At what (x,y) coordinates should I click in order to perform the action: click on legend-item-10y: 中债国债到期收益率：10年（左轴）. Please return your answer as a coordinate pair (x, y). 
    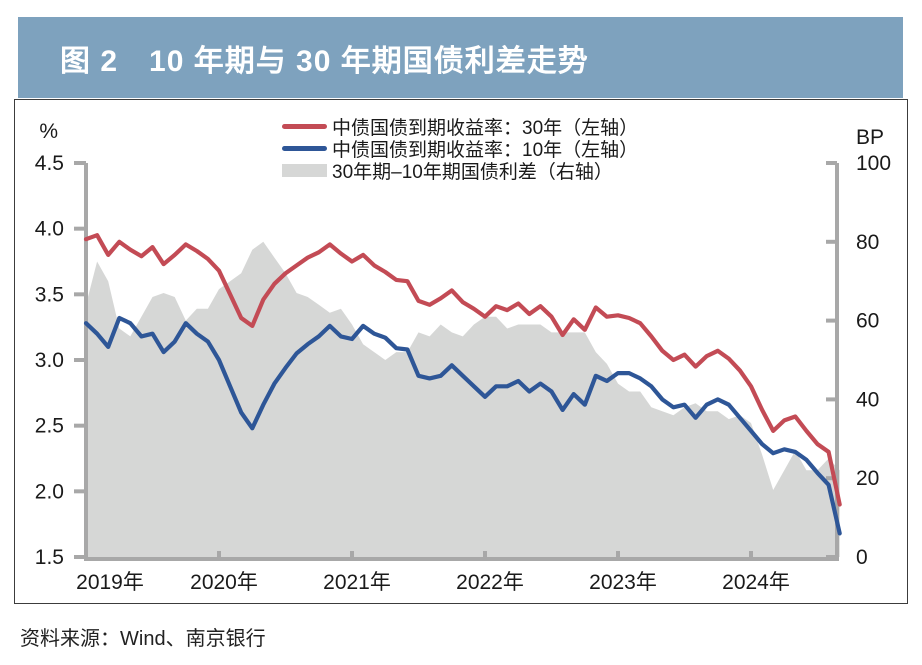
    Looking at the image, I should click on (460, 149).